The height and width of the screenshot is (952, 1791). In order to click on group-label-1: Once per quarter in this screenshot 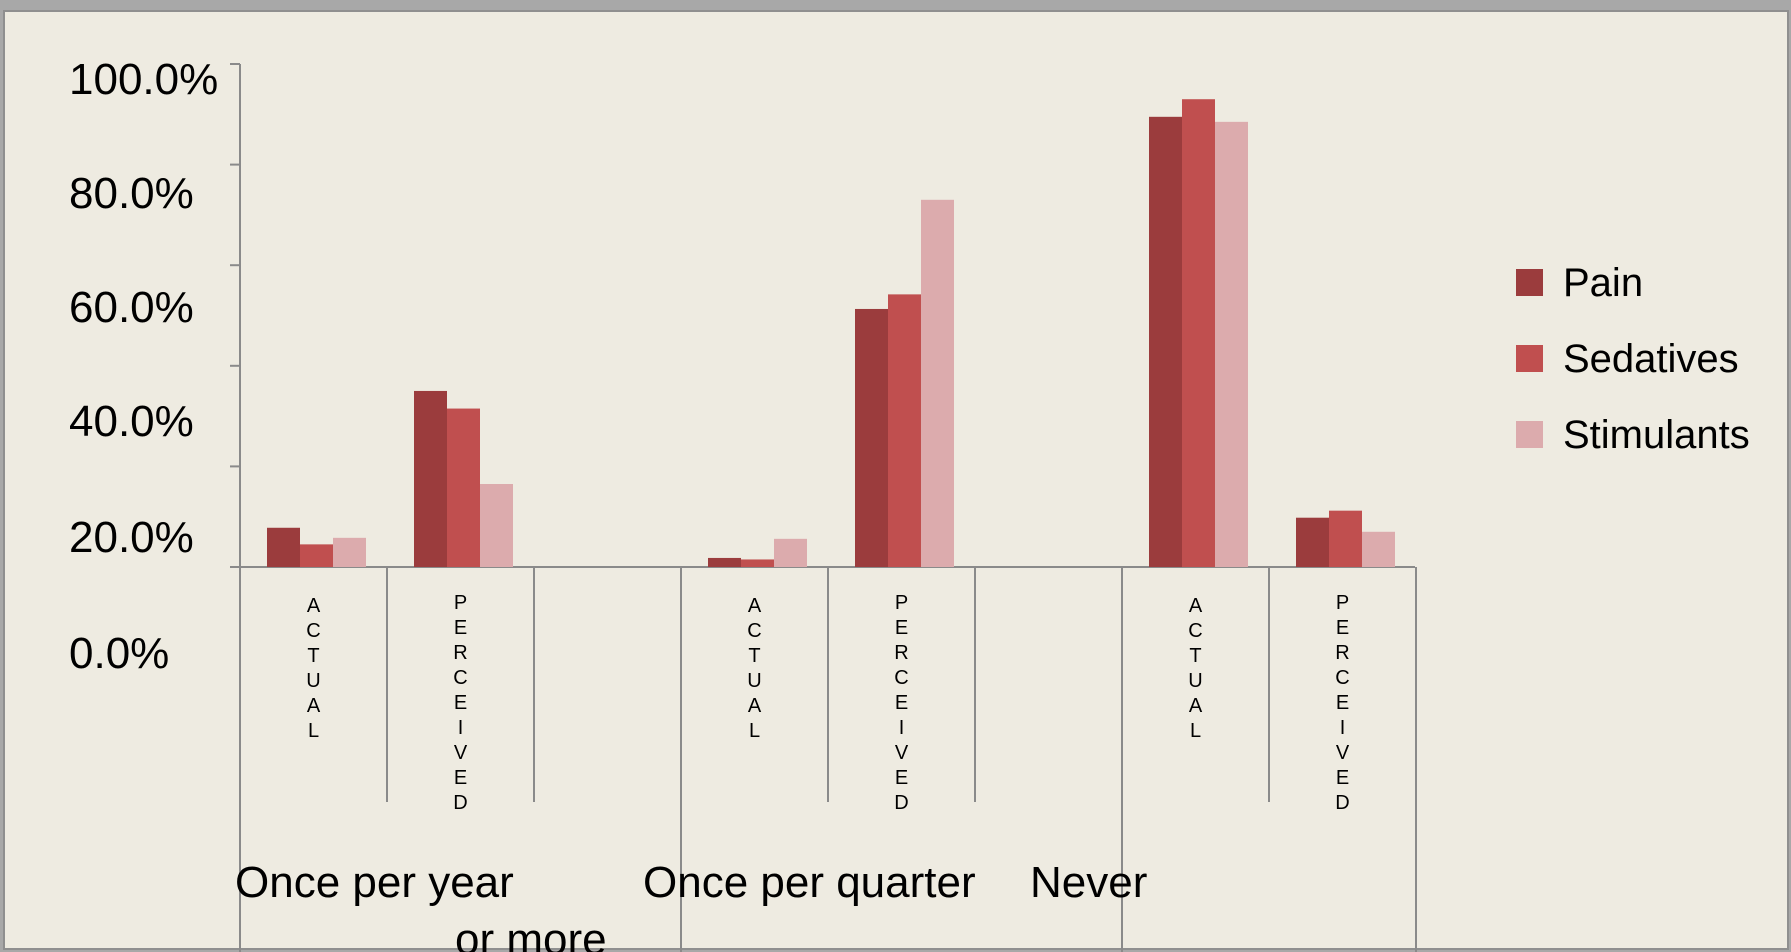, I will do `click(809, 882)`.